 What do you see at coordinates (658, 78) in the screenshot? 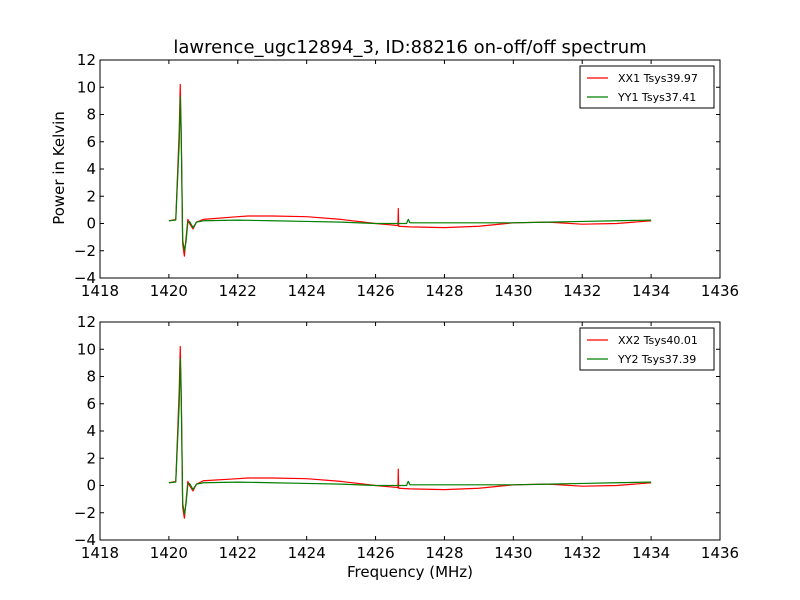
I see `legend-label: XX1 Tsys39.97` at bounding box center [658, 78].